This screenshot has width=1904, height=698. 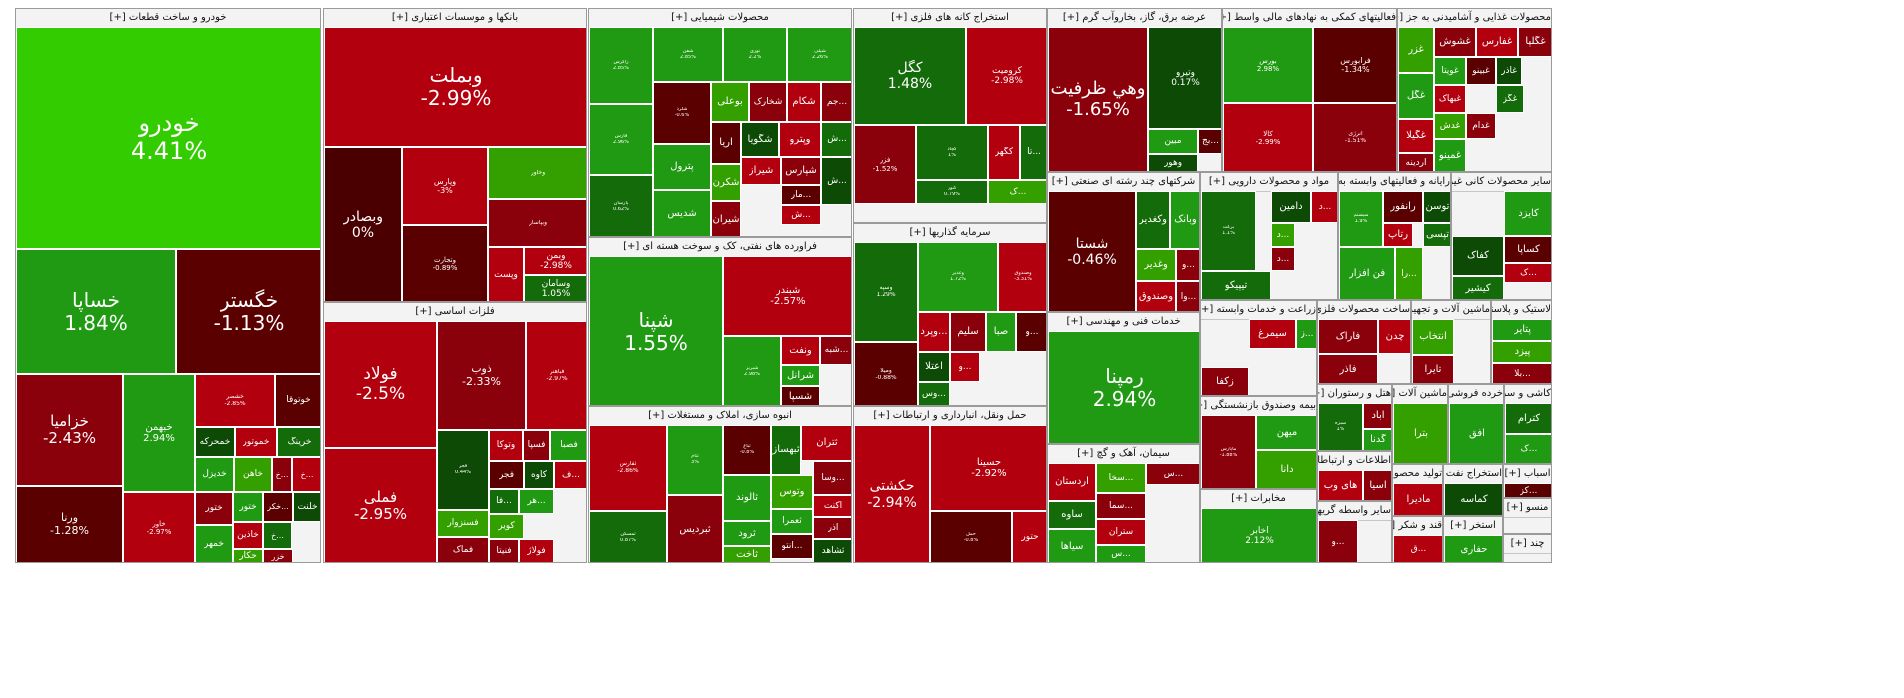 What do you see at coordinates (950, 18) in the screenshot?
I see `sector-title: استخراج کانه های فلزی [+]` at bounding box center [950, 18].